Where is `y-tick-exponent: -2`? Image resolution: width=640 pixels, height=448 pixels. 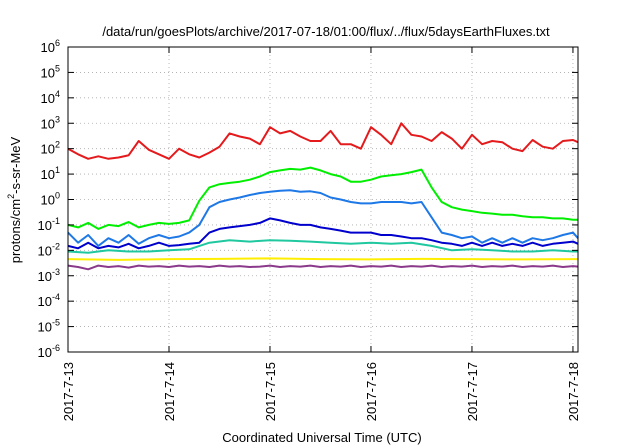 y-tick-exponent: -2 is located at coordinates (56, 246).